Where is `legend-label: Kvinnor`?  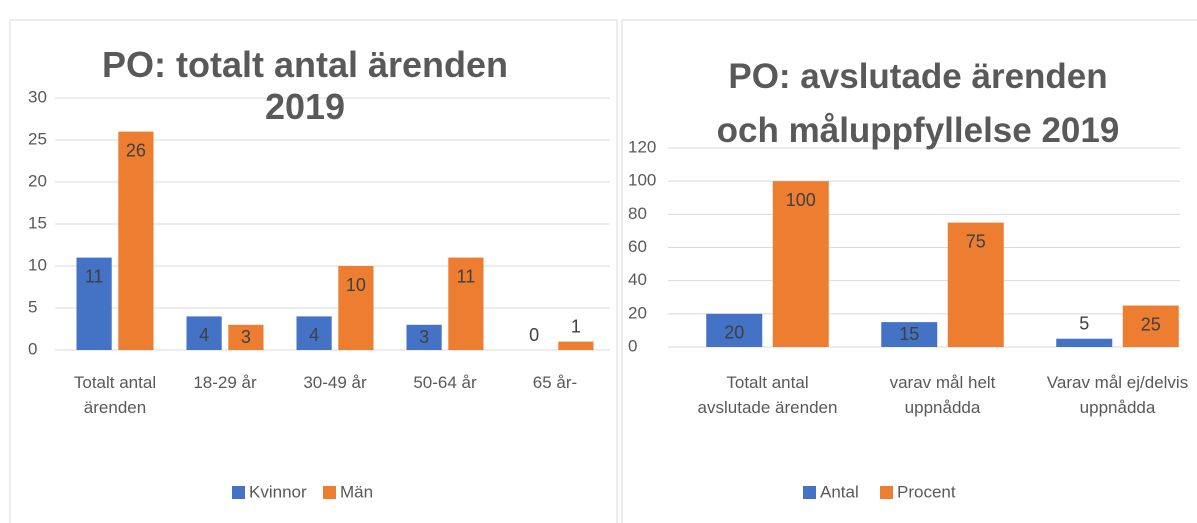
legend-label: Kvinnor is located at coordinates (278, 491).